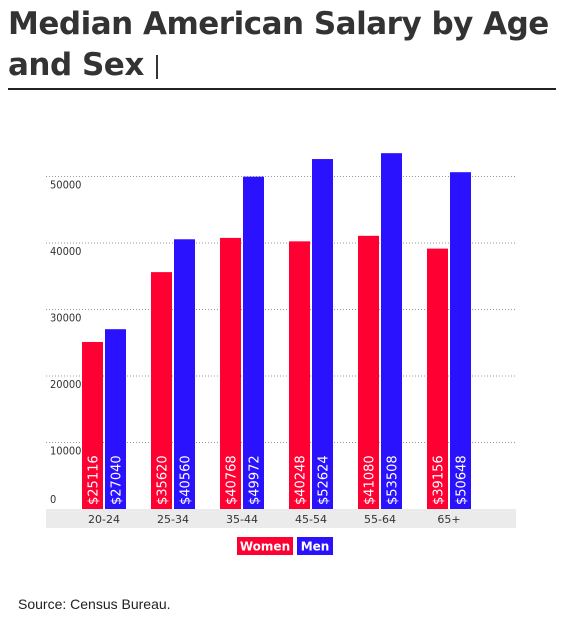 This screenshot has height=618, width=562. Describe the element at coordinates (255, 480) in the screenshot. I see `data-label: $49972` at that location.